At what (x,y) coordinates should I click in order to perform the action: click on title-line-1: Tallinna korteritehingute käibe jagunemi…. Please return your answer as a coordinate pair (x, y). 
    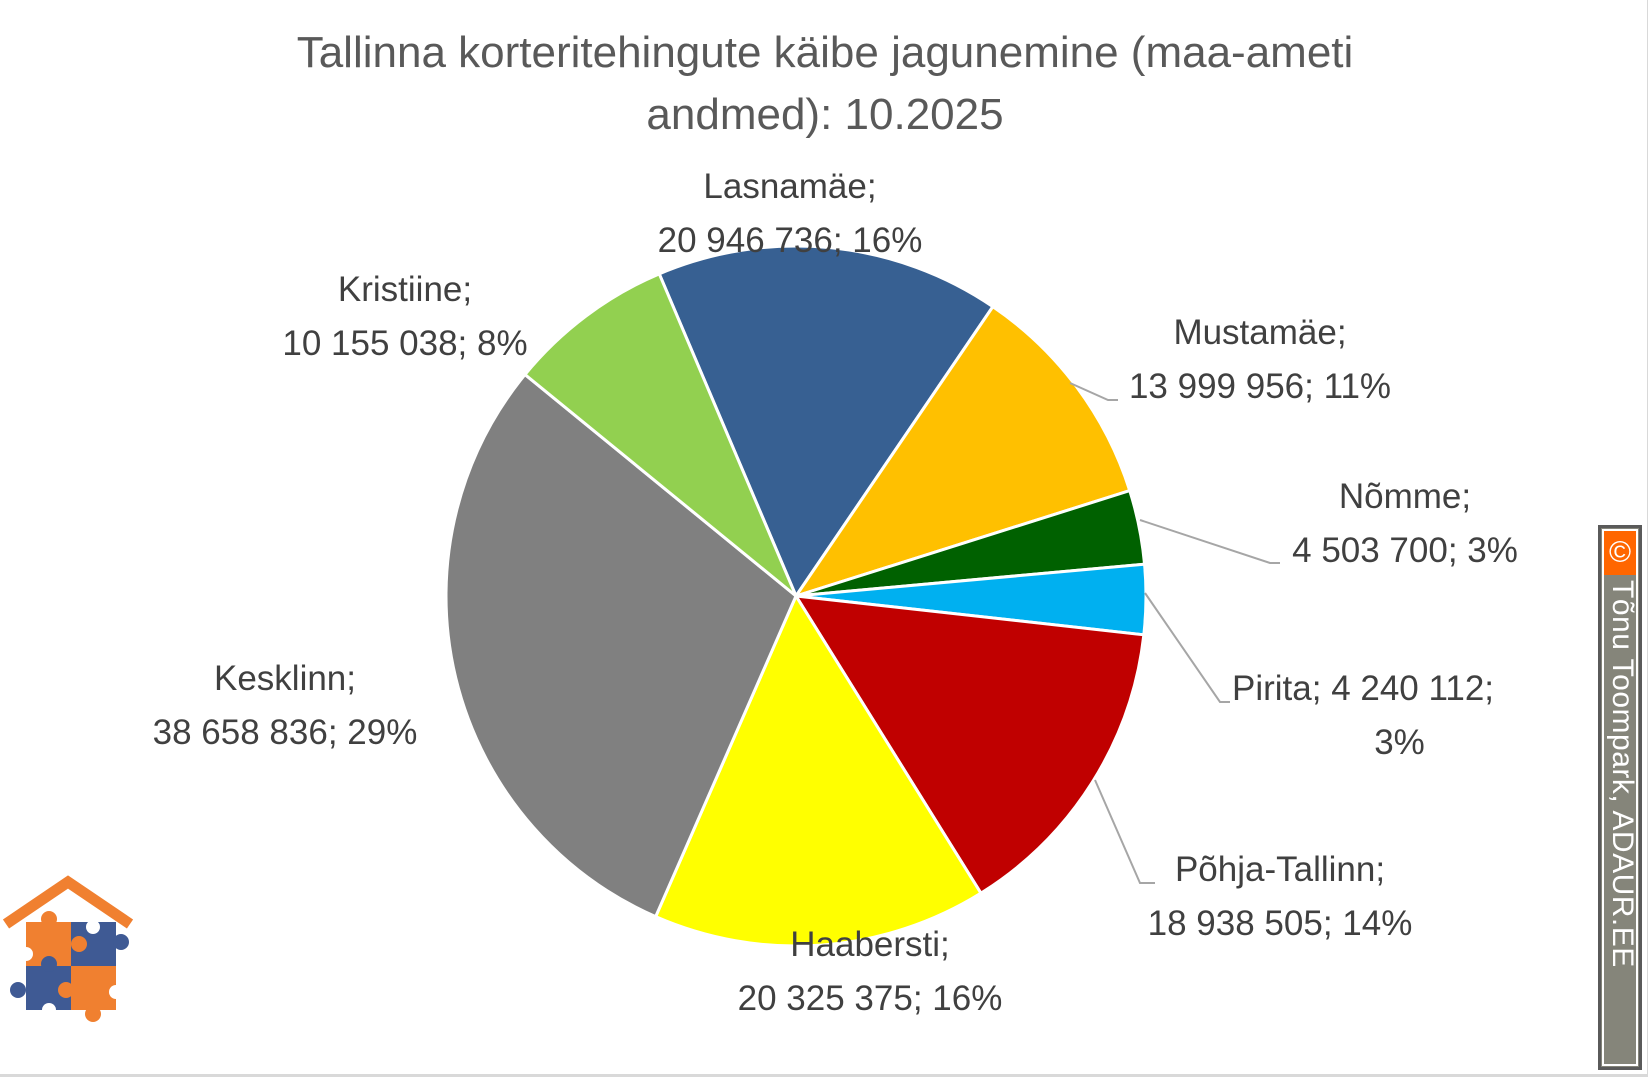
    Looking at the image, I should click on (825, 52).